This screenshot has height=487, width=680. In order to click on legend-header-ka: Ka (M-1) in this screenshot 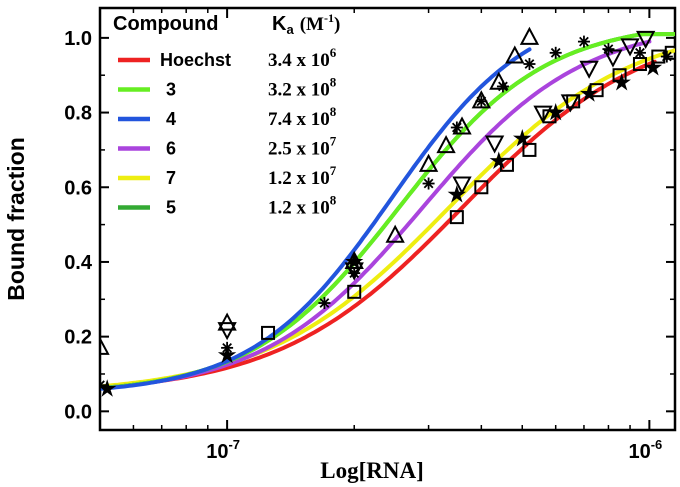, I will do `click(306, 24)`.